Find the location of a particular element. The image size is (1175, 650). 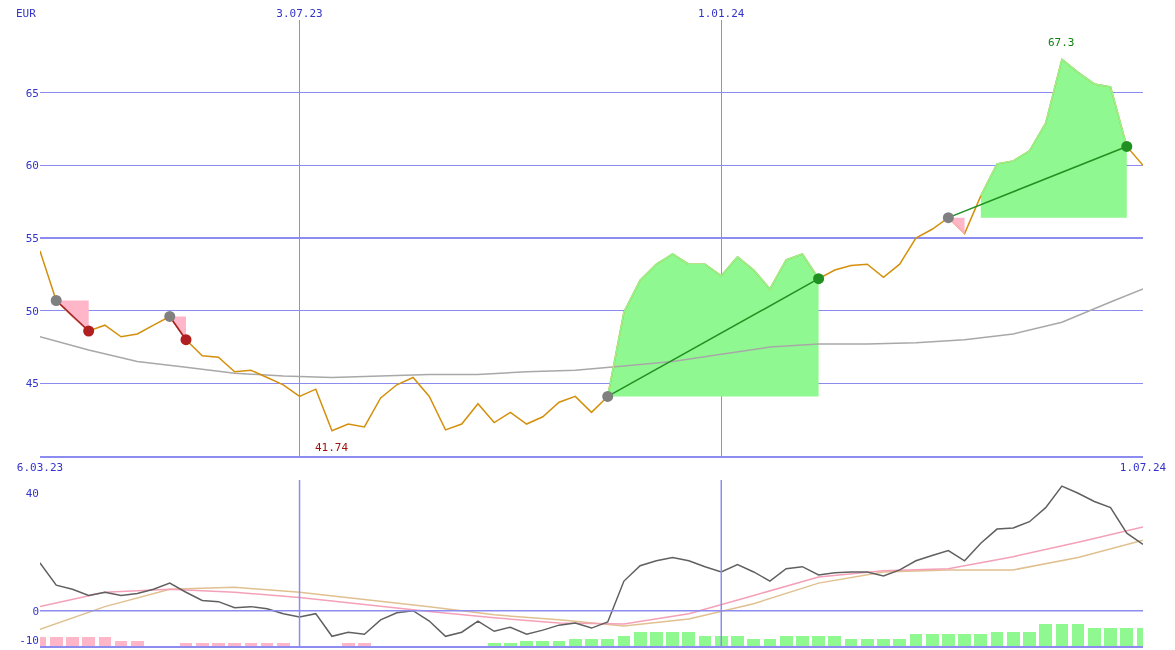

annotation: 41.74 is located at coordinates (332, 447).